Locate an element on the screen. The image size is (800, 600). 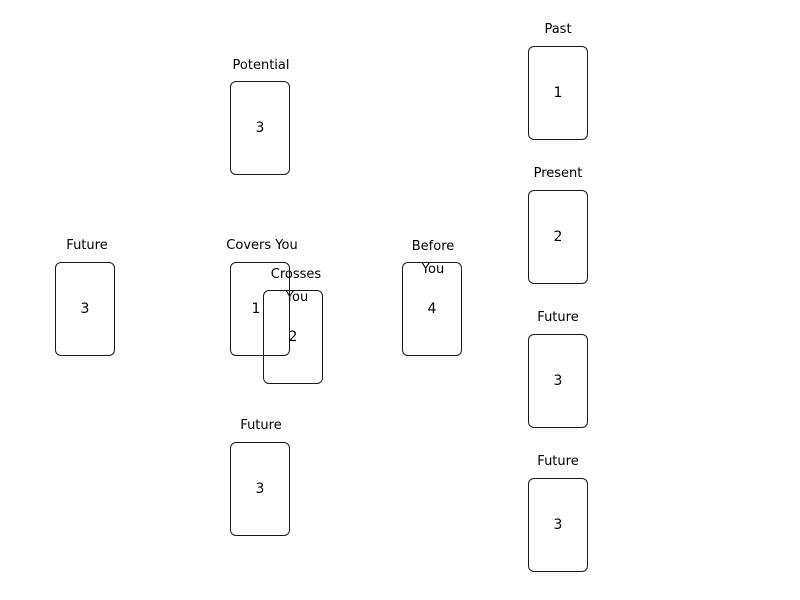
card-before-you: 4 is located at coordinates (432, 309).